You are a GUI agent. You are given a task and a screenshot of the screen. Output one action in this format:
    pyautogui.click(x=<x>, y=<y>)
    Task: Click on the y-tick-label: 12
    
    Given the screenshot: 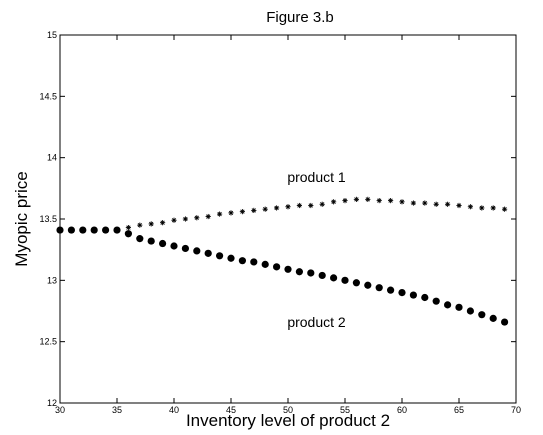 What is the action you would take?
    pyautogui.click(x=52, y=403)
    